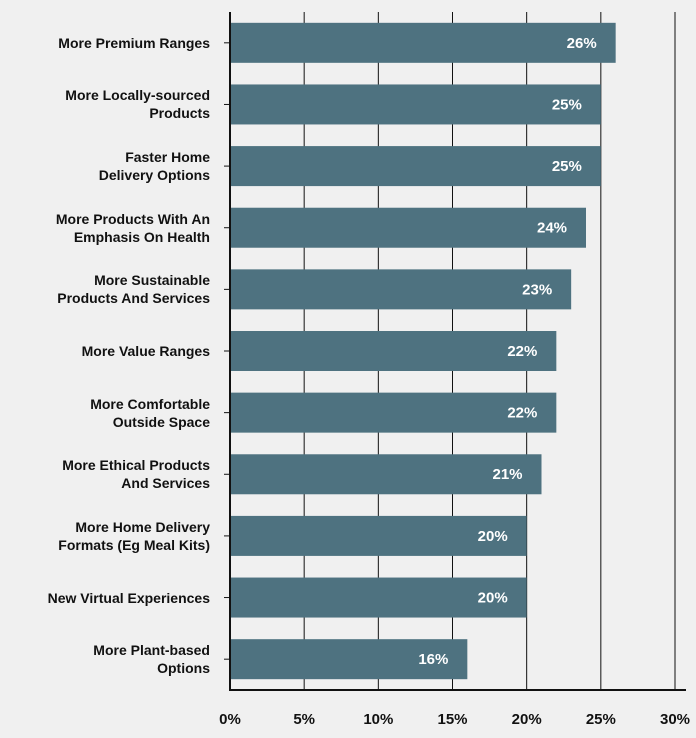 The width and height of the screenshot is (696, 738). I want to click on y-tick-label: More Comfortable Outside Space, so click(150, 412).